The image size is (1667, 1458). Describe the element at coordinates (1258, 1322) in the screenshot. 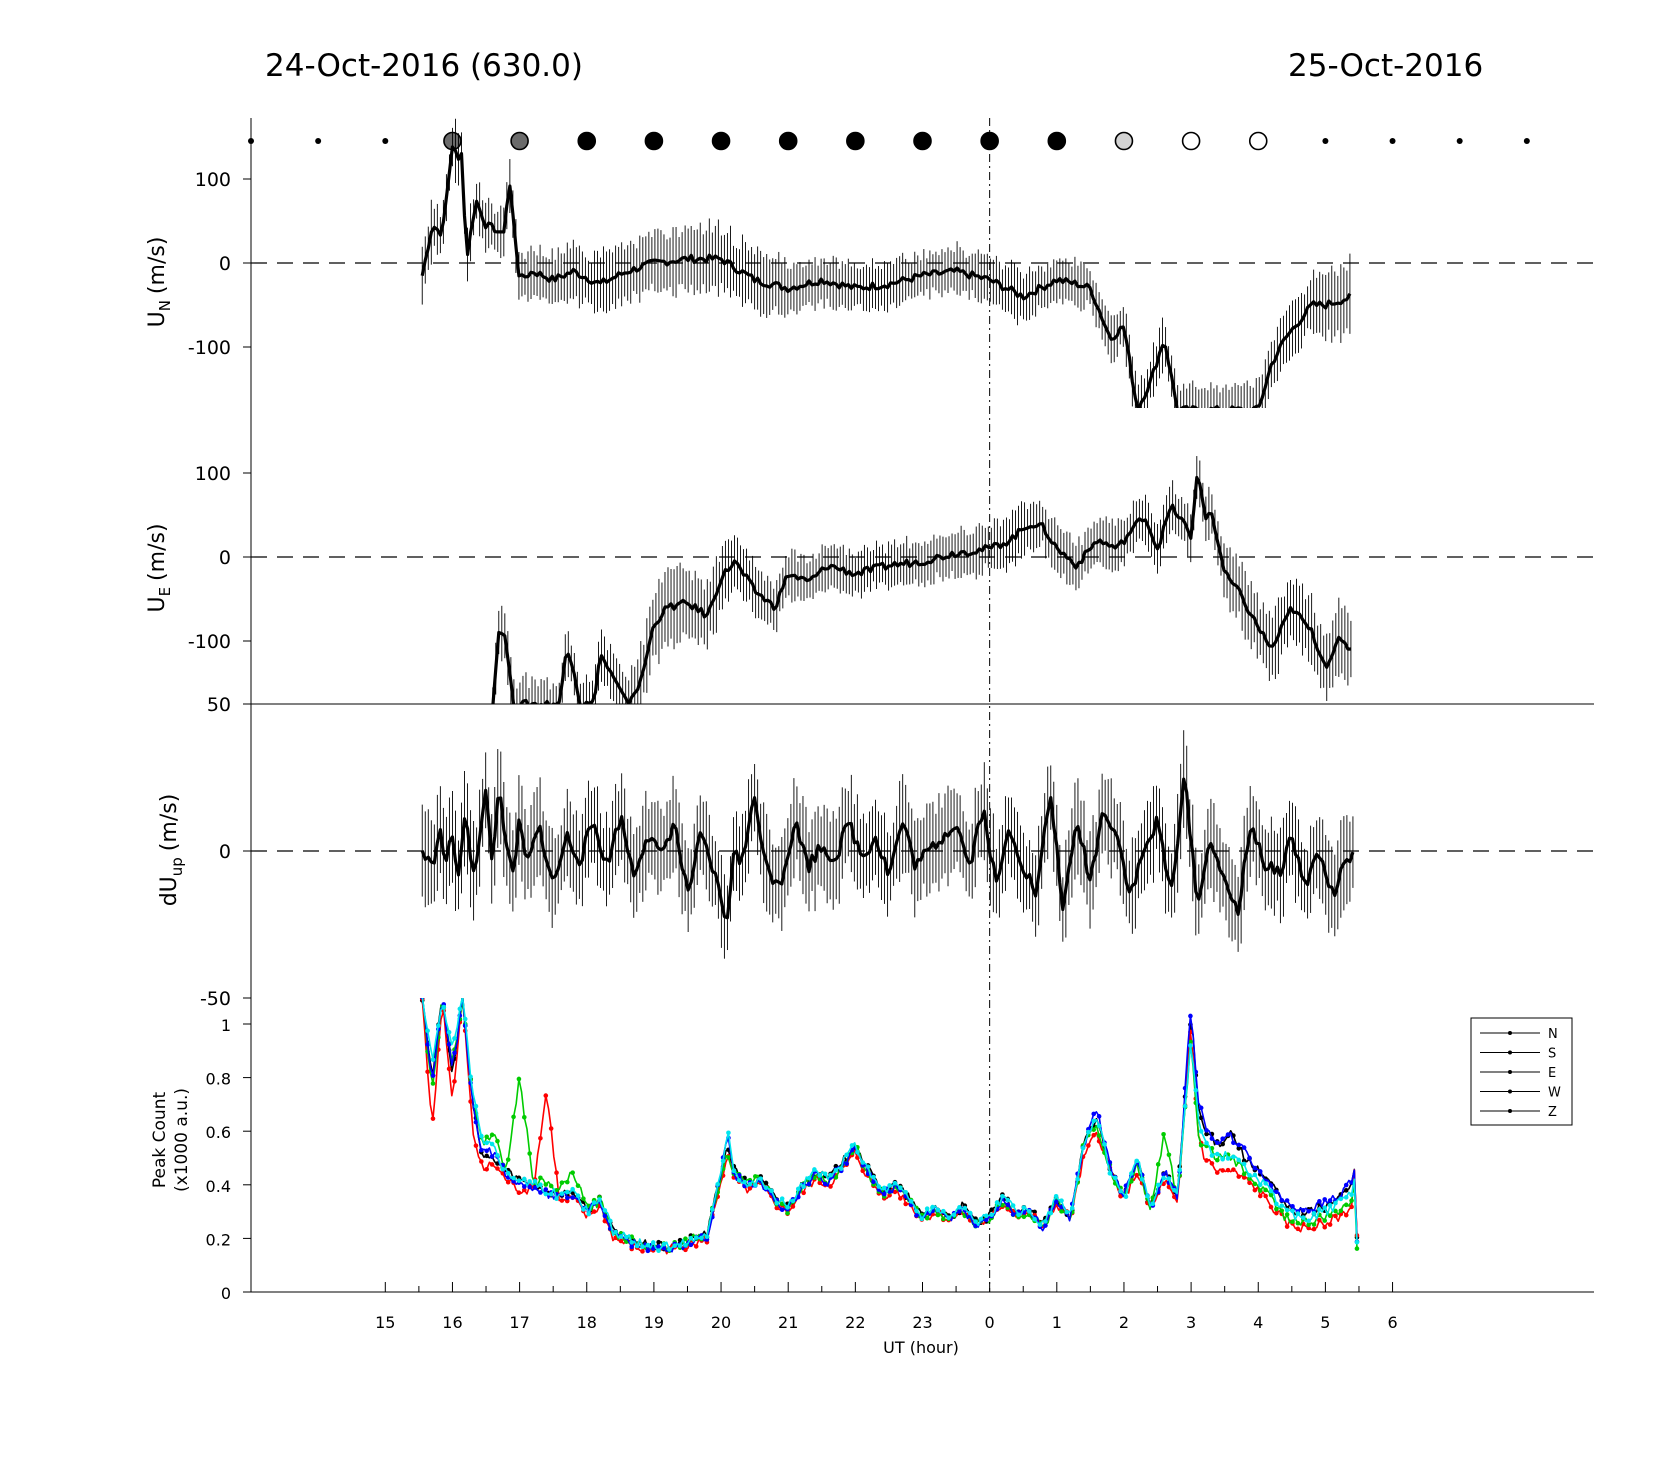

I see `x-tick-label: 4` at that location.